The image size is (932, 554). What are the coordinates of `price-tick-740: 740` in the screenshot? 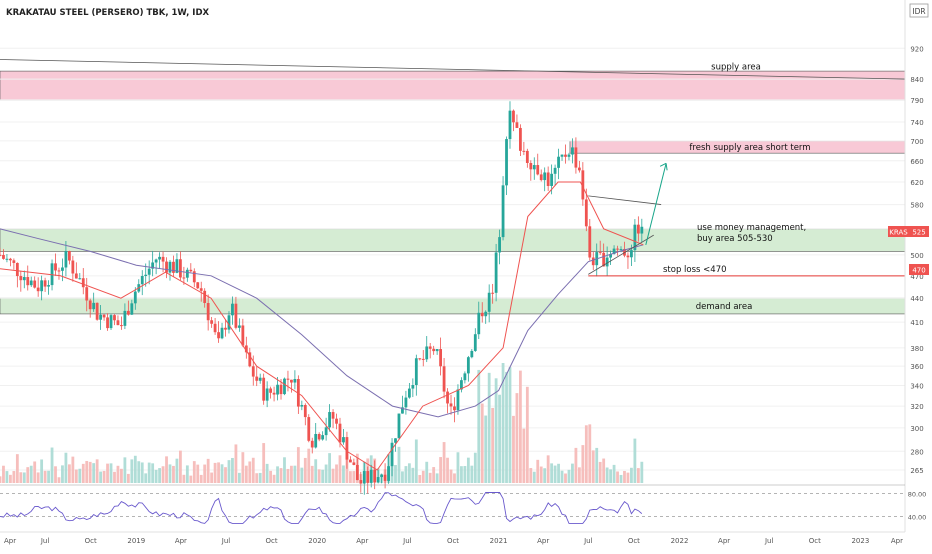 It's located at (916, 123).